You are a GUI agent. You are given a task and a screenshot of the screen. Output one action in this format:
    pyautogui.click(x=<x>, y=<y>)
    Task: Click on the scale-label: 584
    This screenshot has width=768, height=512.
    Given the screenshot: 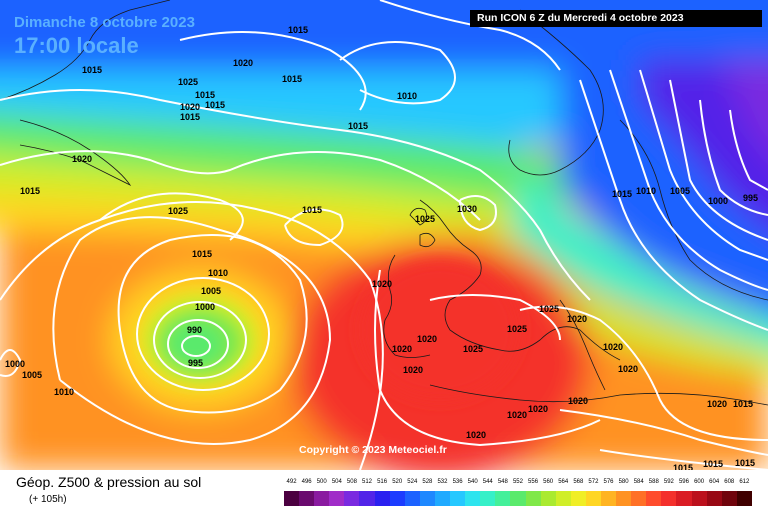 What is the action you would take?
    pyautogui.click(x=638, y=482)
    